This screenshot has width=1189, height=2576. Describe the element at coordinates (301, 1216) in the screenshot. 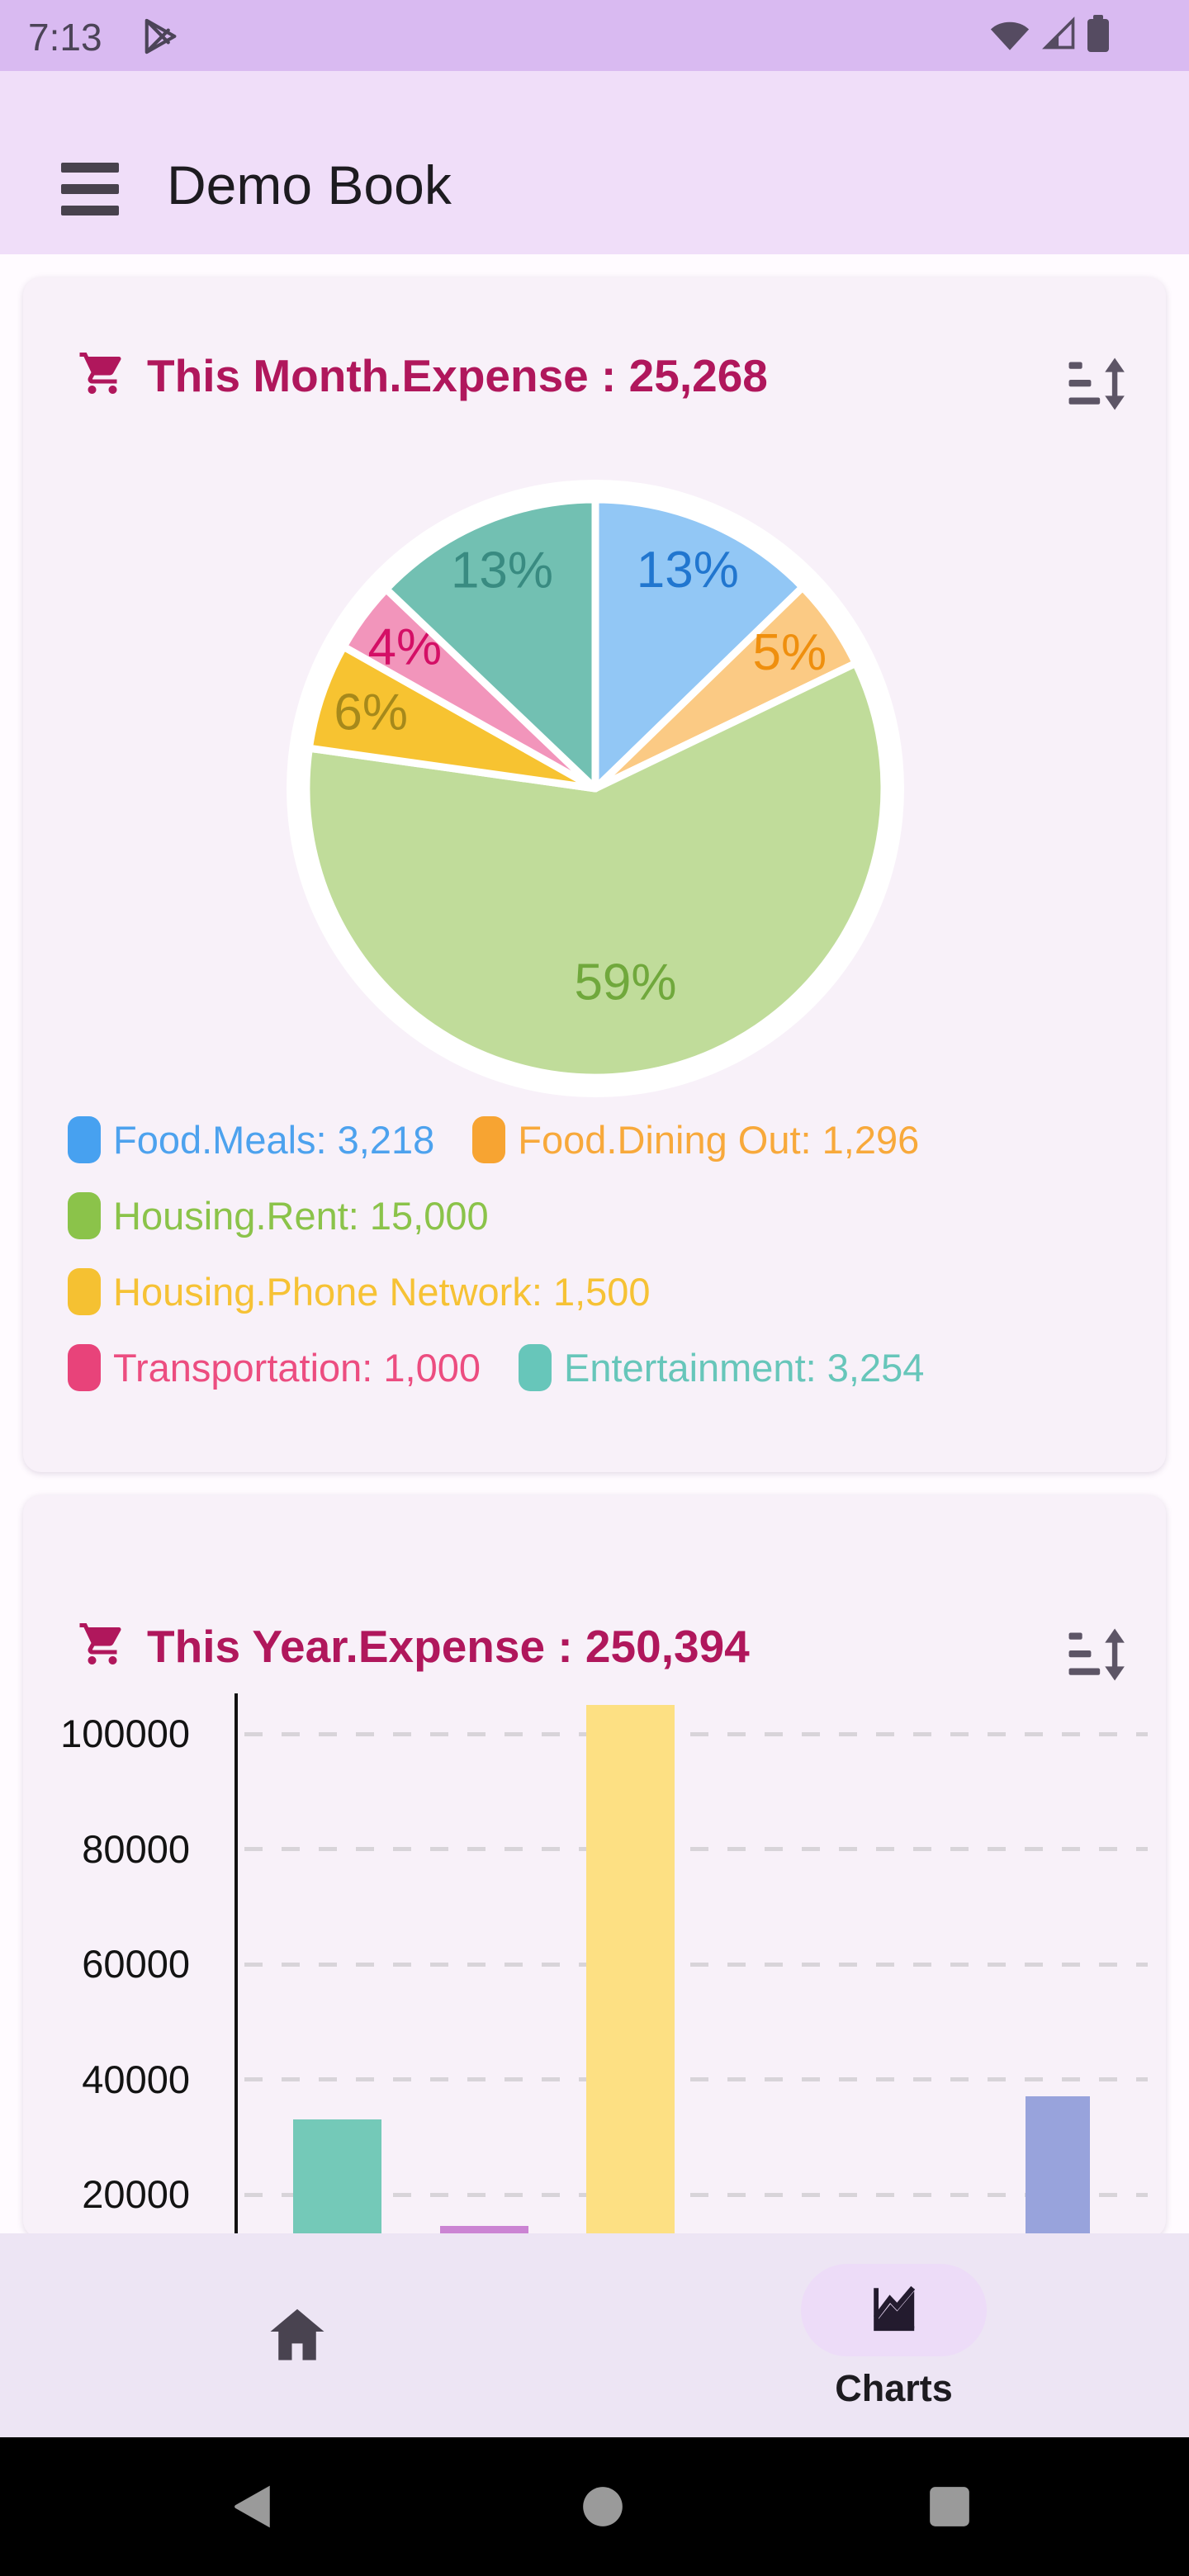

I see `legend-label: Housing.Rent: 15,000` at that location.